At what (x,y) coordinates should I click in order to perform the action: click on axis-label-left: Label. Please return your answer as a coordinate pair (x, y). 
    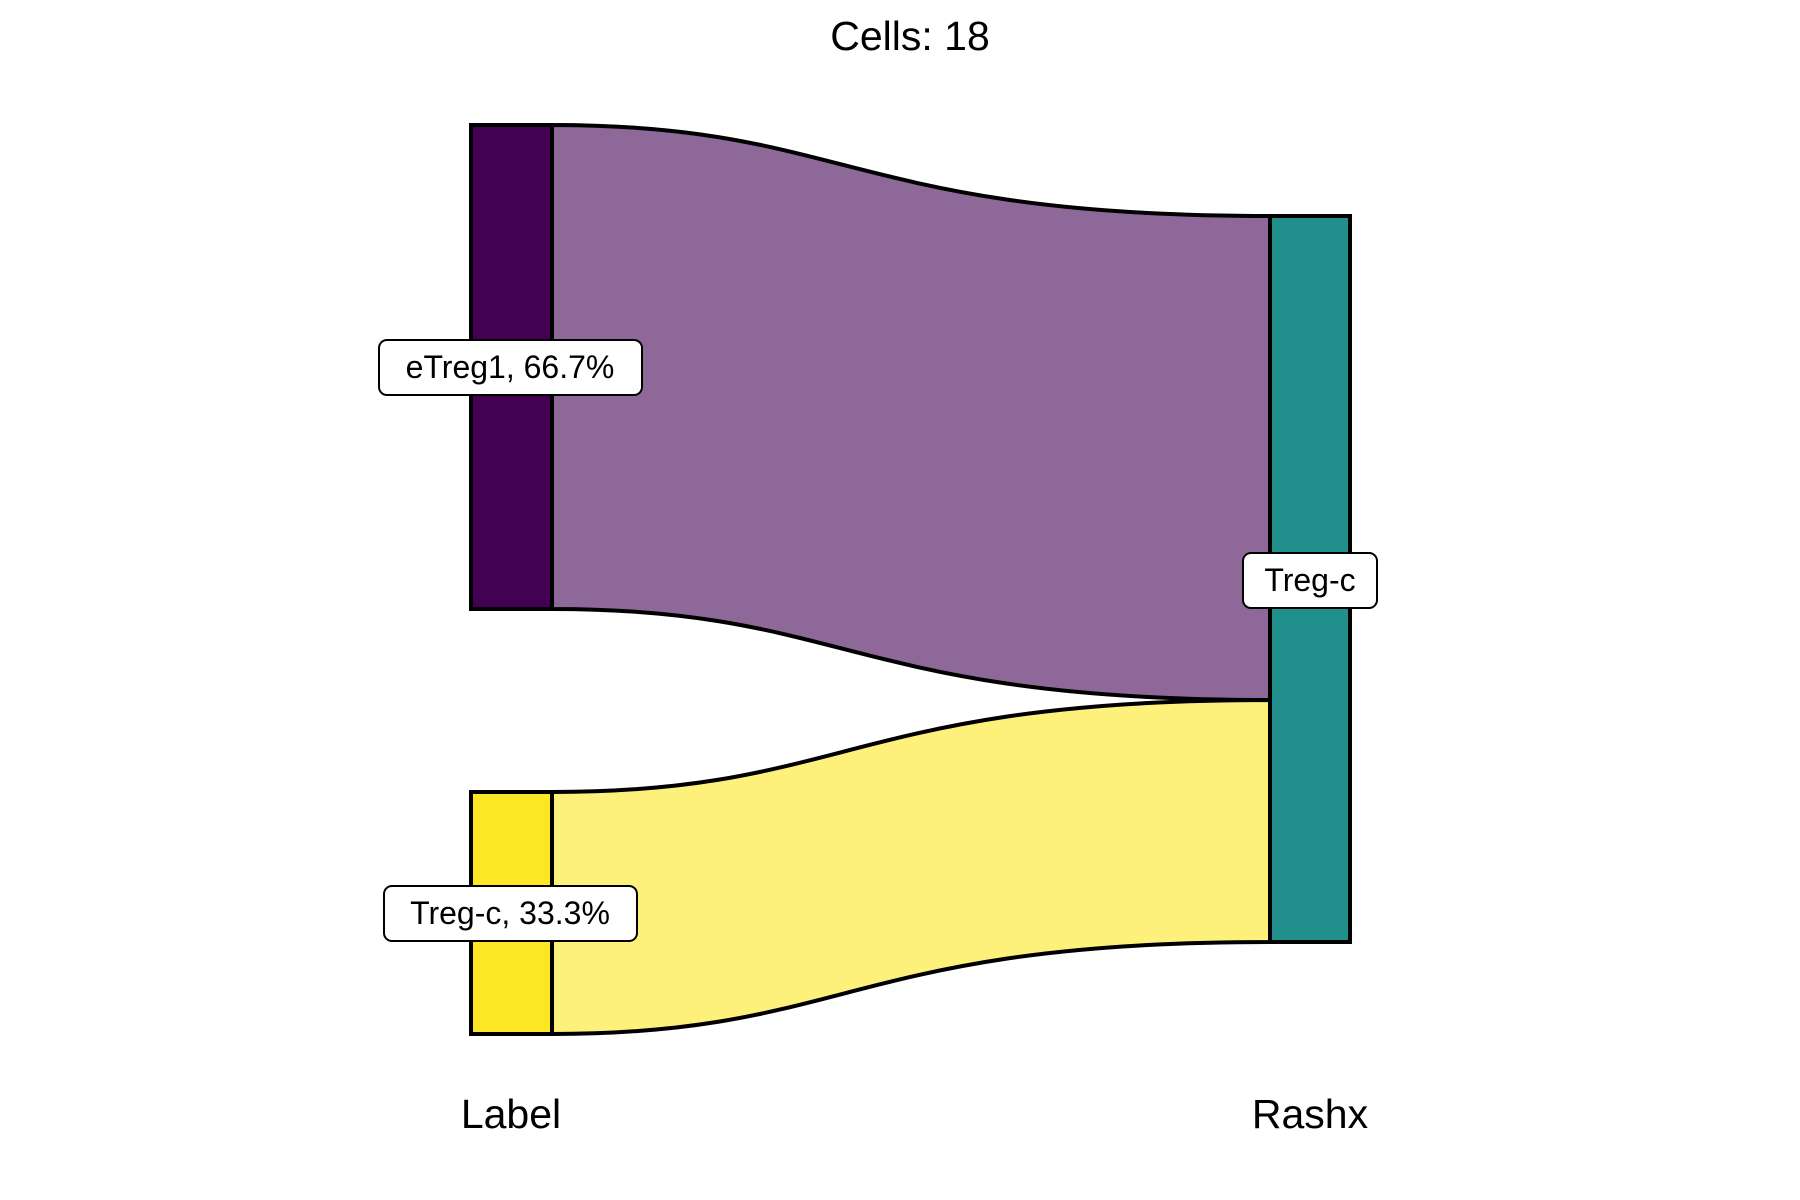
    Looking at the image, I should click on (511, 1114).